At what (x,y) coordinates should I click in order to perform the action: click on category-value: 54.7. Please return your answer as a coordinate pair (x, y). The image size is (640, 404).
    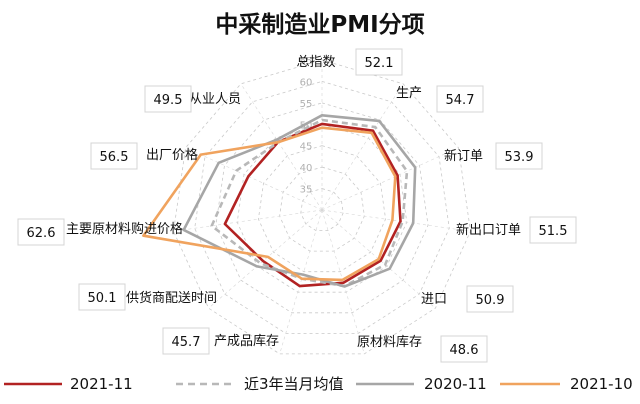
    Looking at the image, I should click on (460, 100).